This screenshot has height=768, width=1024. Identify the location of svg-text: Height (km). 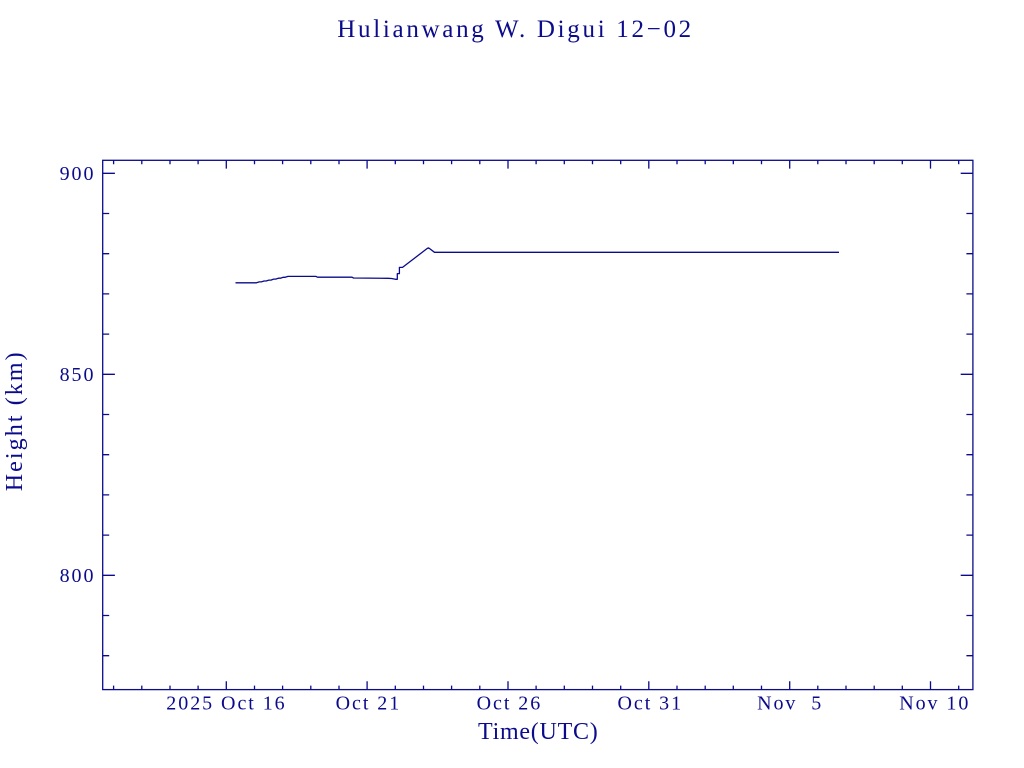
(15, 420).